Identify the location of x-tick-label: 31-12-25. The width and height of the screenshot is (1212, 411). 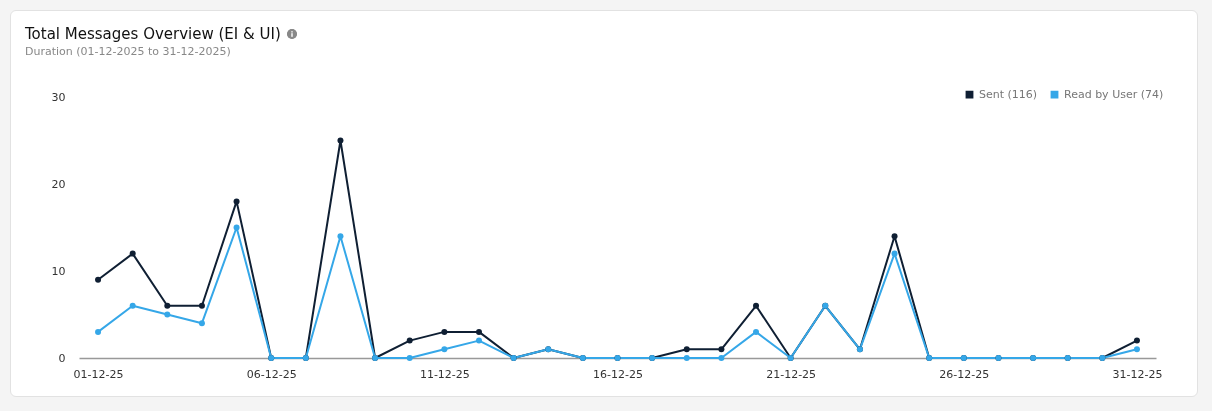
(1137, 374).